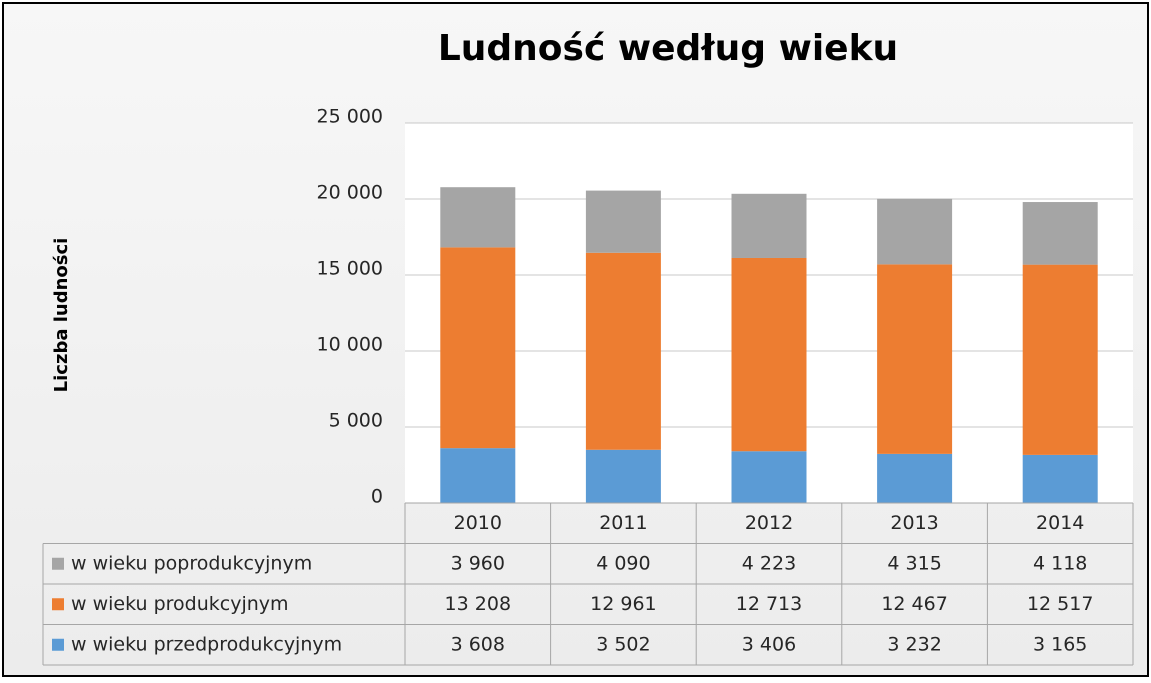  Describe the element at coordinates (623, 563) in the screenshot. I see `table-value: 4 090` at that location.